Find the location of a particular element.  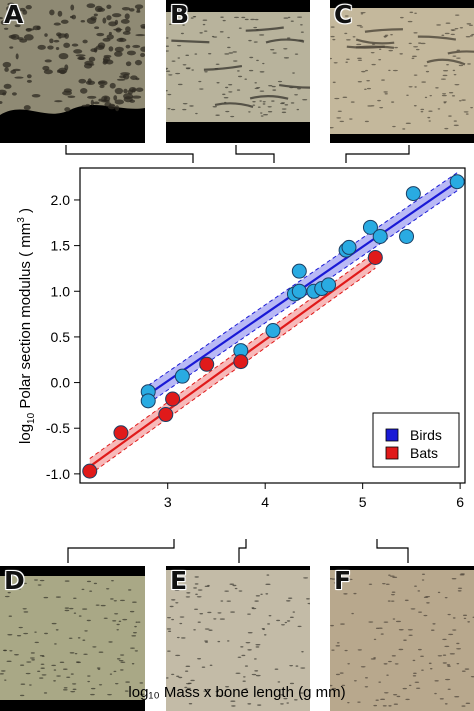

connector-e is located at coordinates (242, 551).